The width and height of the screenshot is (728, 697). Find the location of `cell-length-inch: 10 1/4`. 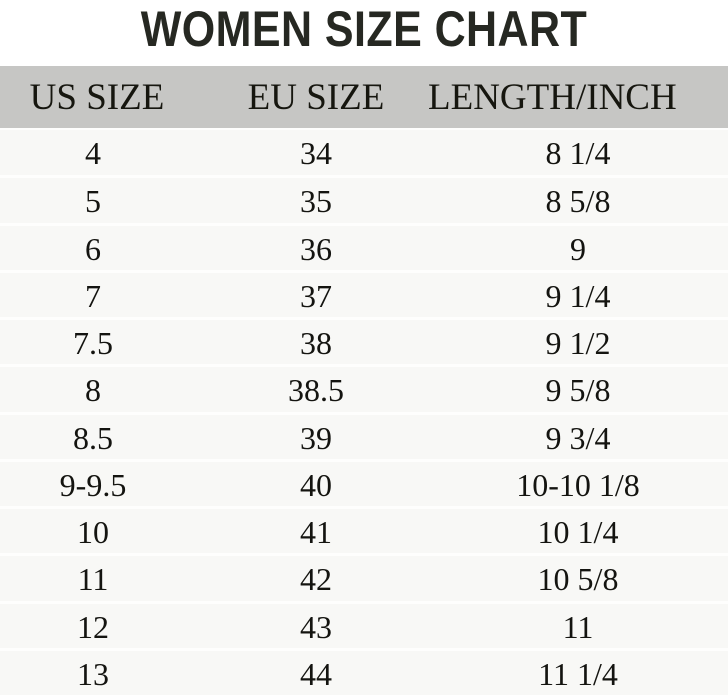

cell-length-inch: 10 1/4 is located at coordinates (578, 532).